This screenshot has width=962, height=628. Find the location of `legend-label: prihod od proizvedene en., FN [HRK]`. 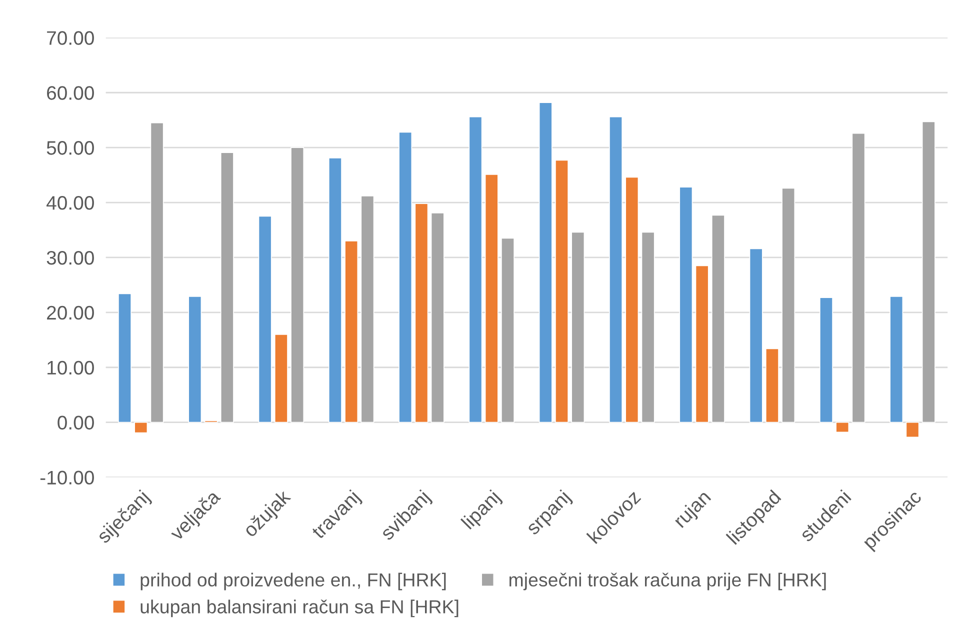

legend-label: prihod od proizvedene en., FN [HRK] is located at coordinates (293, 581).